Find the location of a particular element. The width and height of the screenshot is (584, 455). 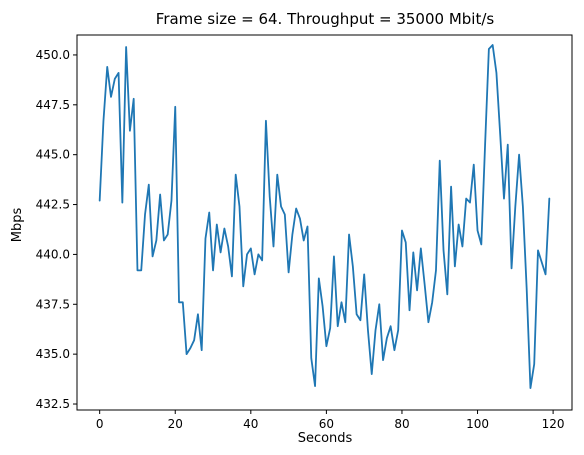

x-axis: 0 20 40 60 80 100 120 is located at coordinates (330, 420).